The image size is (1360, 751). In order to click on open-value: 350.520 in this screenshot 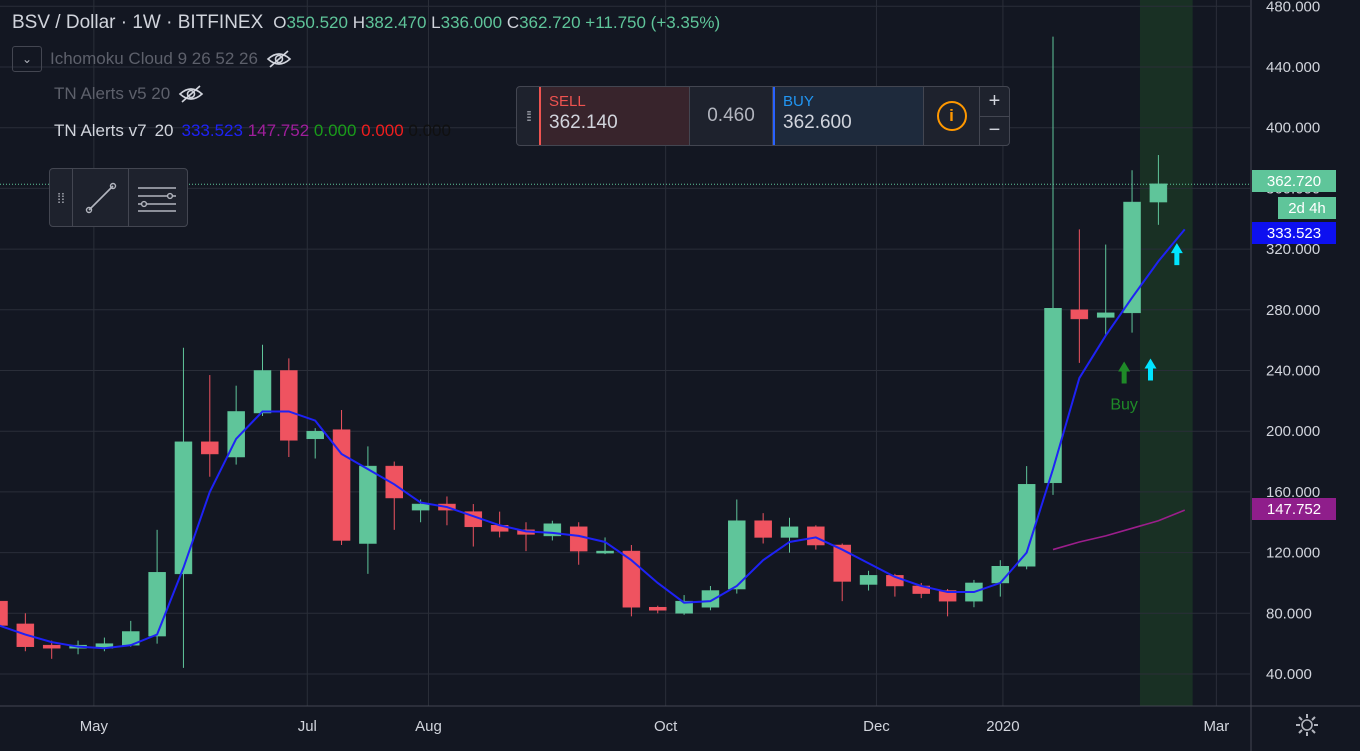, I will do `click(317, 22)`.